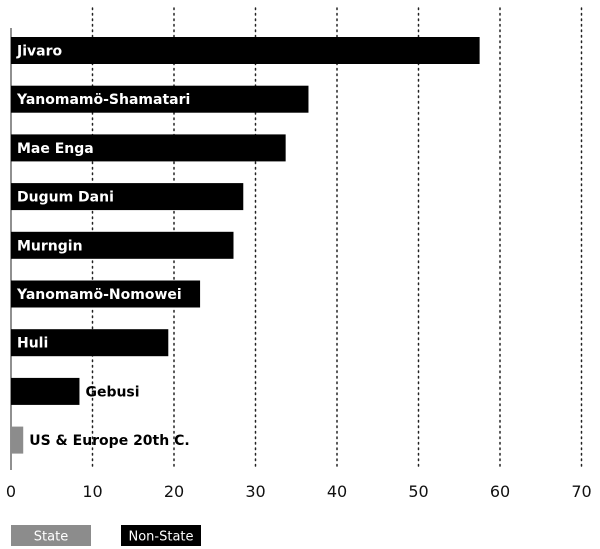 The height and width of the screenshot is (549, 600). Describe the element at coordinates (109, 441) in the screenshot. I see `bar-label-us-europe-20th-c: US & Europe 20th C.` at that location.